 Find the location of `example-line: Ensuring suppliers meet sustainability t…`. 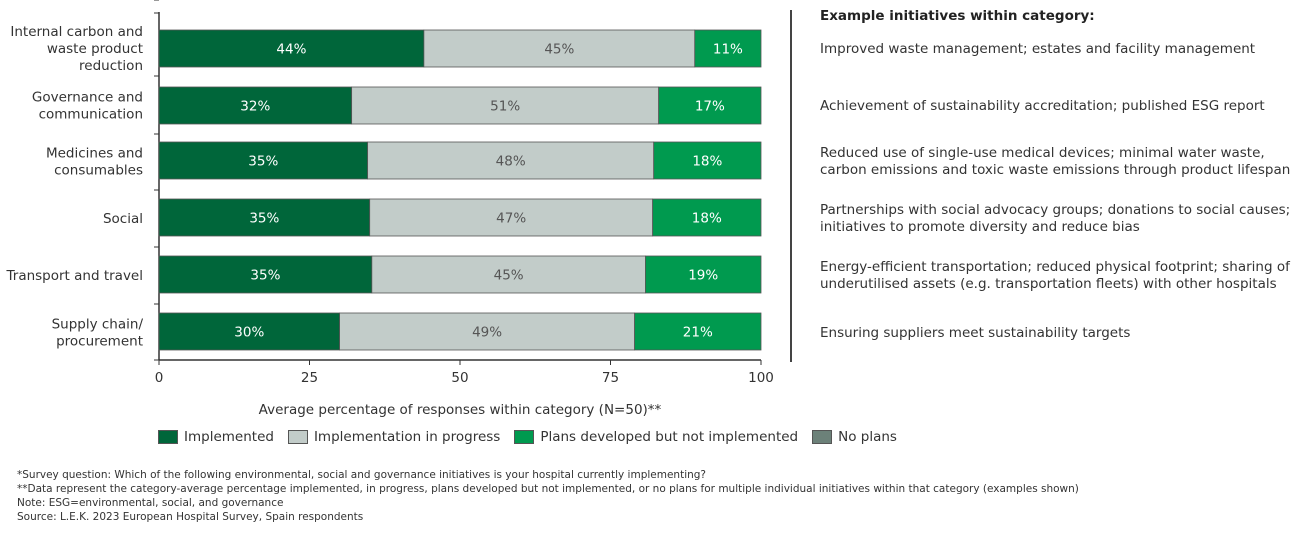

example-line: Ensuring suppliers meet sustainability t… is located at coordinates (975, 332).